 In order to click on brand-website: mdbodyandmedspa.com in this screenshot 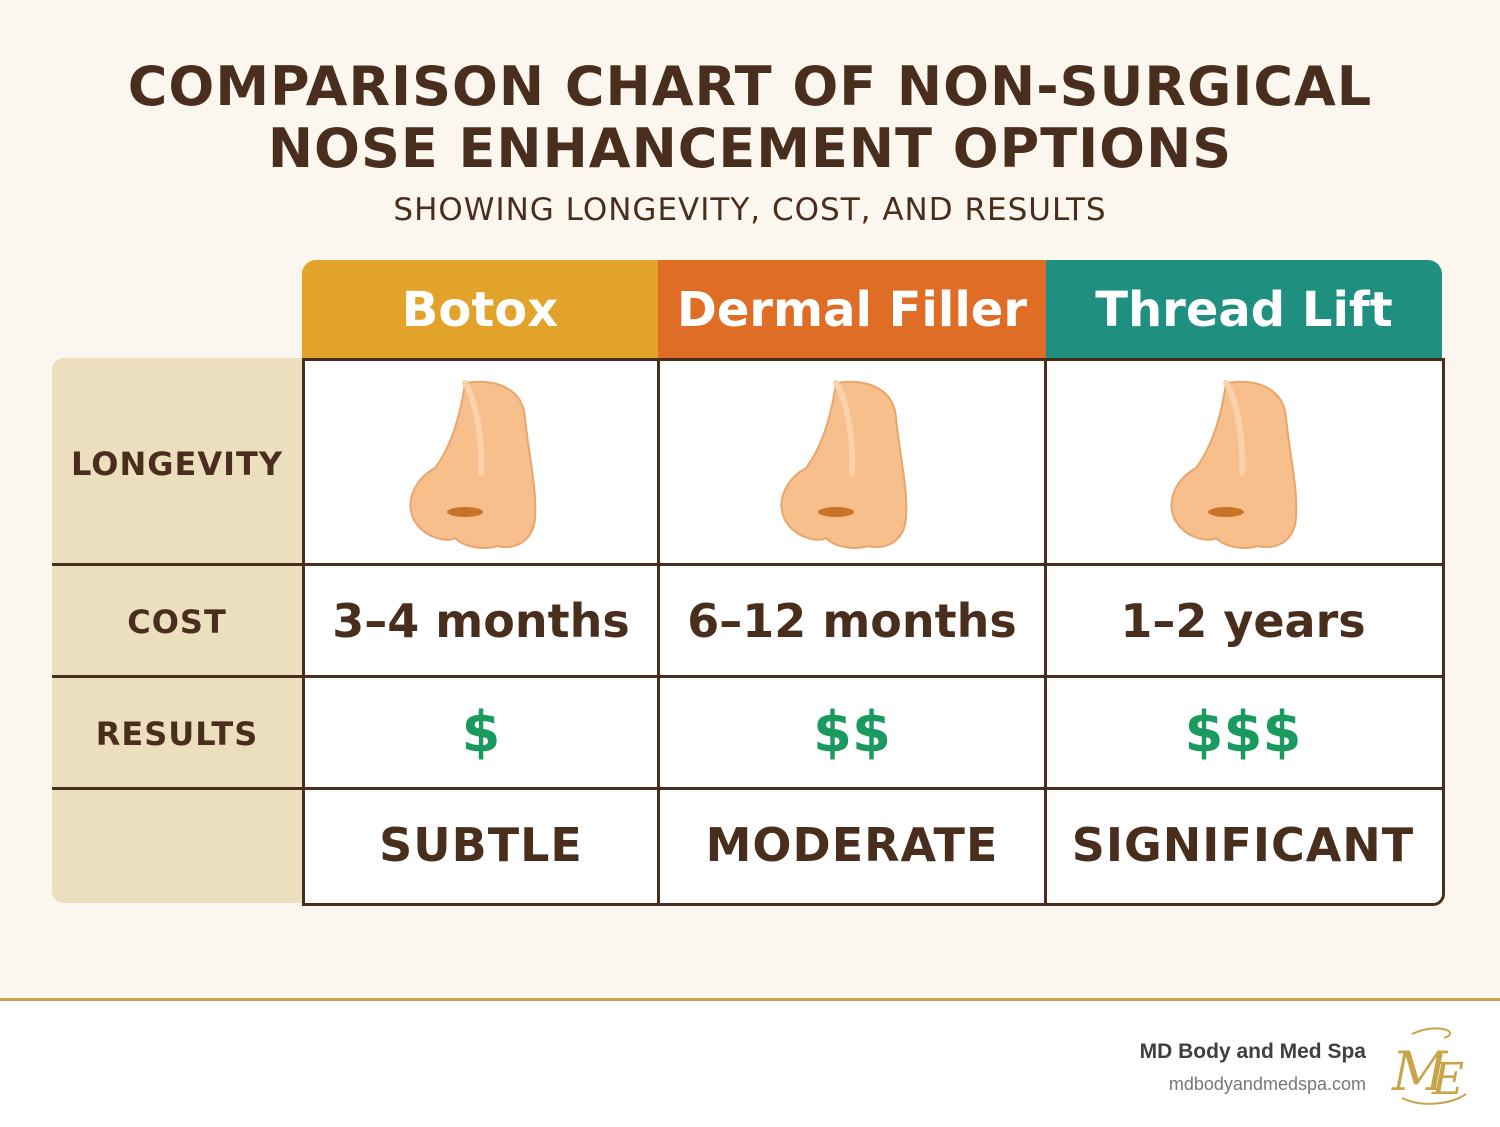, I will do `click(1267, 1084)`.